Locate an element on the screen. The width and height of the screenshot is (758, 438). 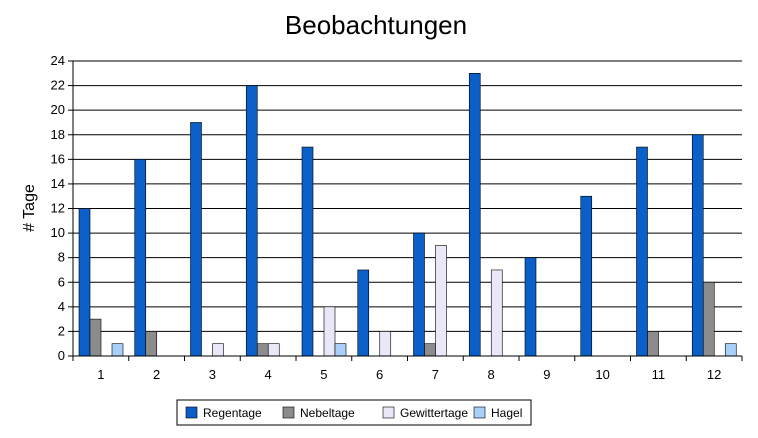
y-tick-label: 6 is located at coordinates (61, 281).